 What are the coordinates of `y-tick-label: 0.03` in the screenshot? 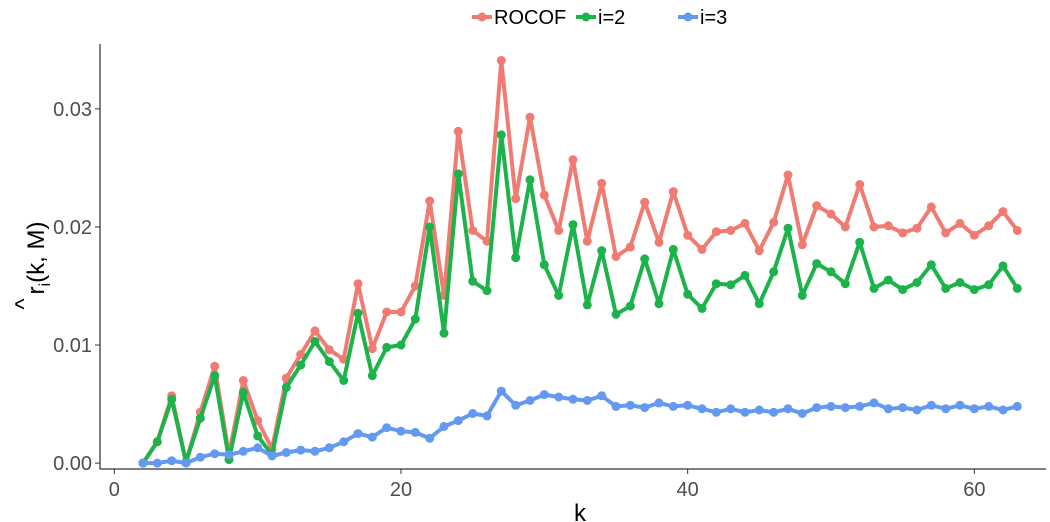 It's located at (72, 110).